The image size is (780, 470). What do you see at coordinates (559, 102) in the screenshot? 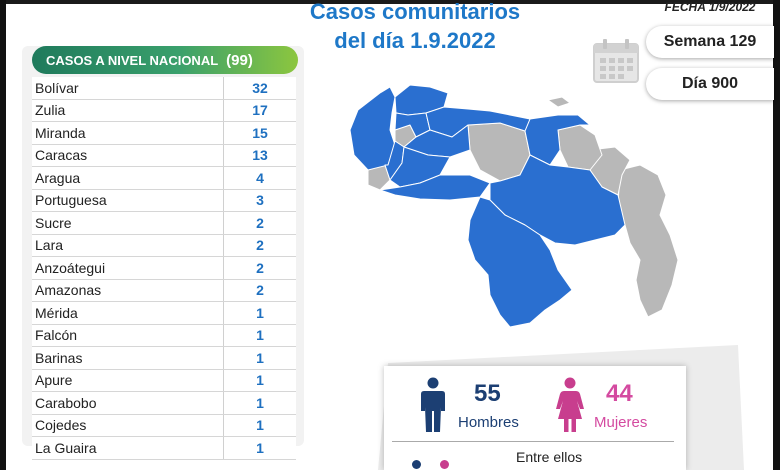
I see `map-region-nueva-esparta` at bounding box center [559, 102].